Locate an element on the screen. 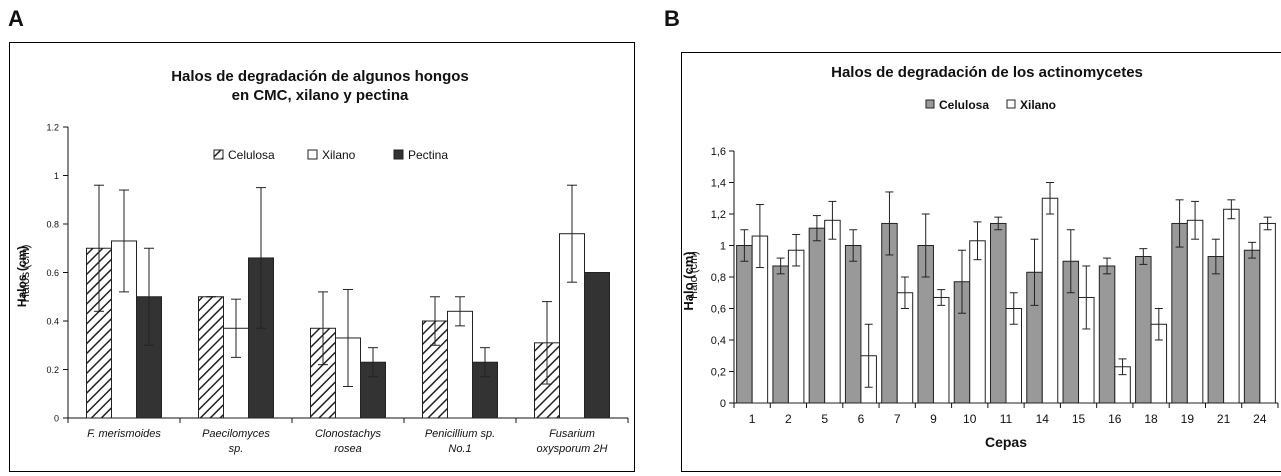  chart-b-x-tick-label: 24 is located at coordinates (1260, 419).